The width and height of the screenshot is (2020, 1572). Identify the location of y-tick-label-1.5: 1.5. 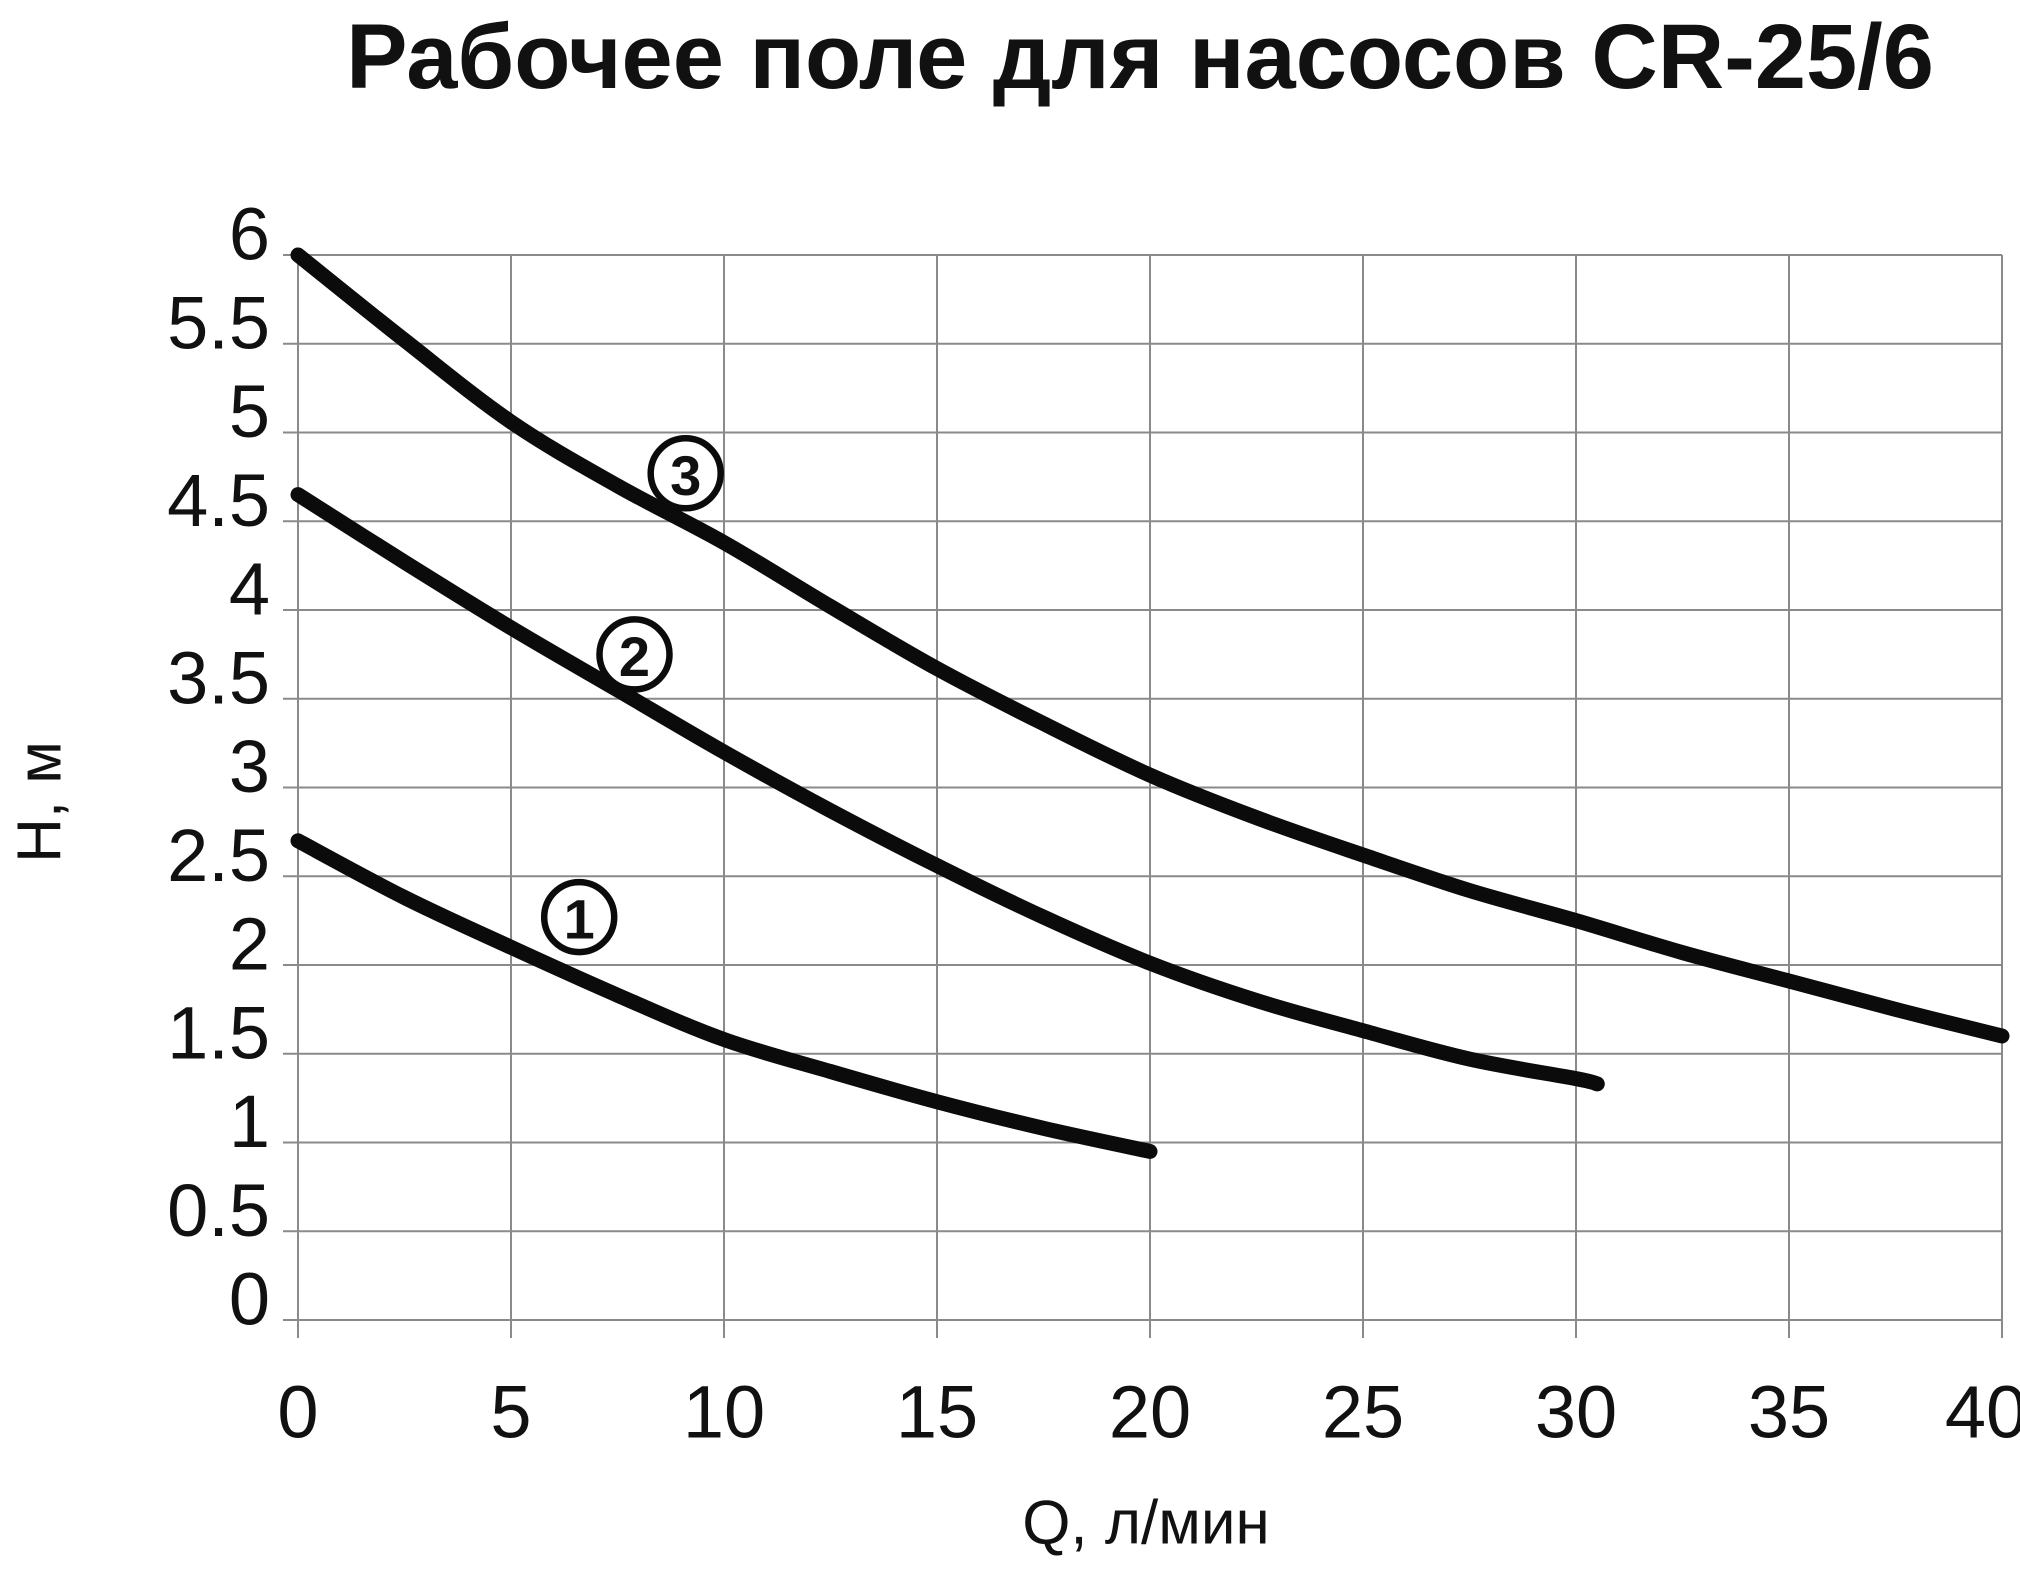
(218, 1032).